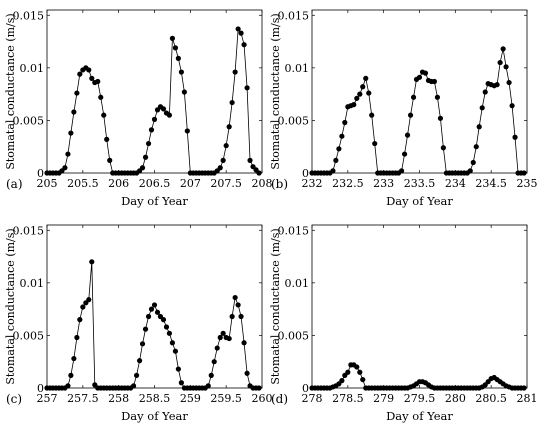 The height and width of the screenshot is (425, 550). Describe the element at coordinates (14, 399) in the screenshot. I see `panel-label: (c)` at that location.